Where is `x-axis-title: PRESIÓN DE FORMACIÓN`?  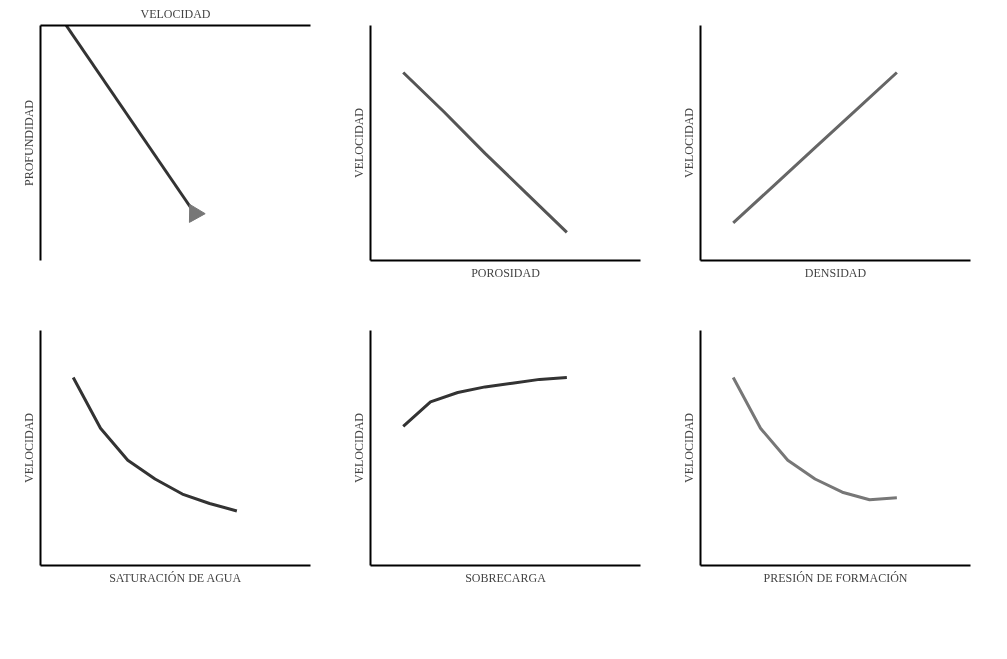 x-axis-title: PRESIÓN DE FORMACIÓN is located at coordinates (835, 577).